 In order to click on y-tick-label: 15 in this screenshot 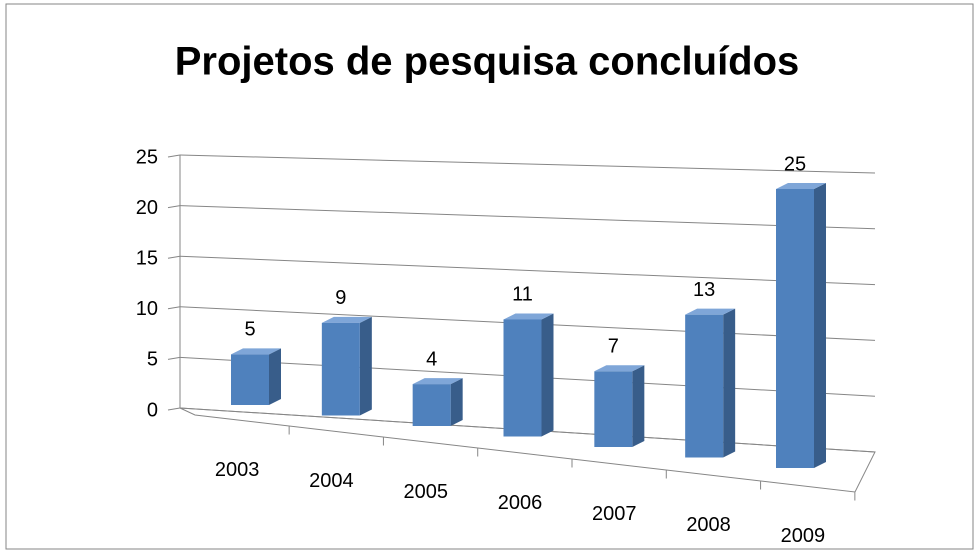, I will do `click(147, 258)`.